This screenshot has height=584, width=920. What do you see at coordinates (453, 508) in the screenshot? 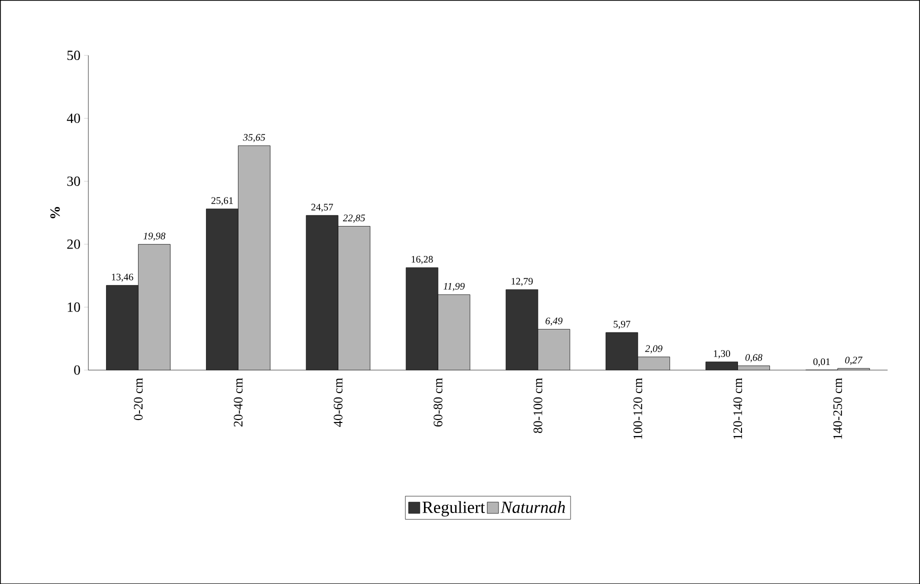
I see `legend-label: Reguliert` at bounding box center [453, 508].